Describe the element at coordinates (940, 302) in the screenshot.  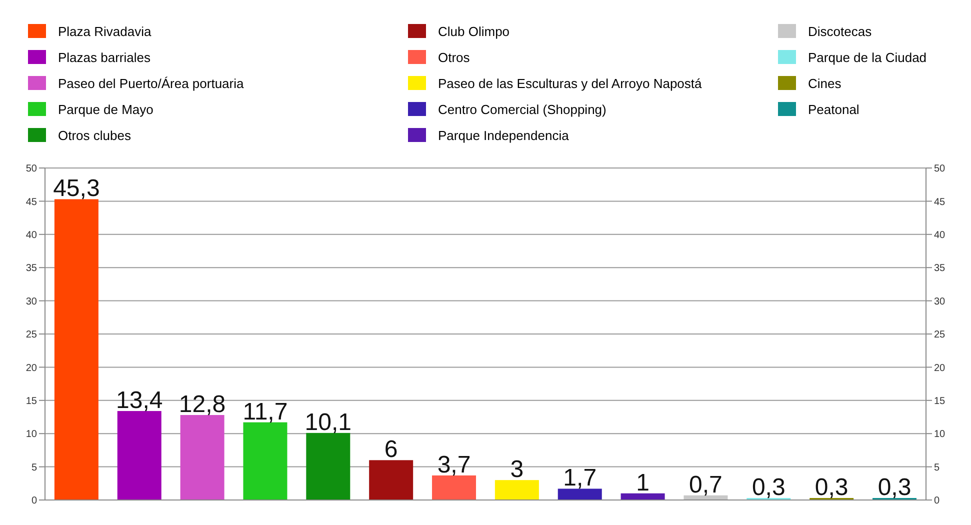
I see `y2-tick-label: 30` at that location.